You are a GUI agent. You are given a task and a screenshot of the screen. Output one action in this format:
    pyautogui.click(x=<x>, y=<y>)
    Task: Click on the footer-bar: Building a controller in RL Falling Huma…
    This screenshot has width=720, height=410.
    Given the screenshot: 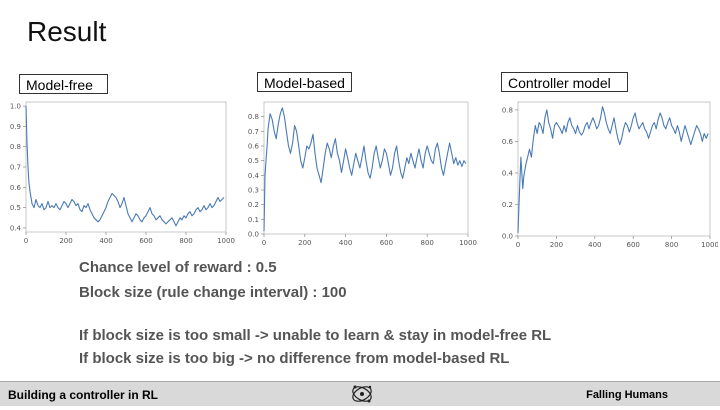 What is the action you would take?
    pyautogui.click(x=360, y=393)
    